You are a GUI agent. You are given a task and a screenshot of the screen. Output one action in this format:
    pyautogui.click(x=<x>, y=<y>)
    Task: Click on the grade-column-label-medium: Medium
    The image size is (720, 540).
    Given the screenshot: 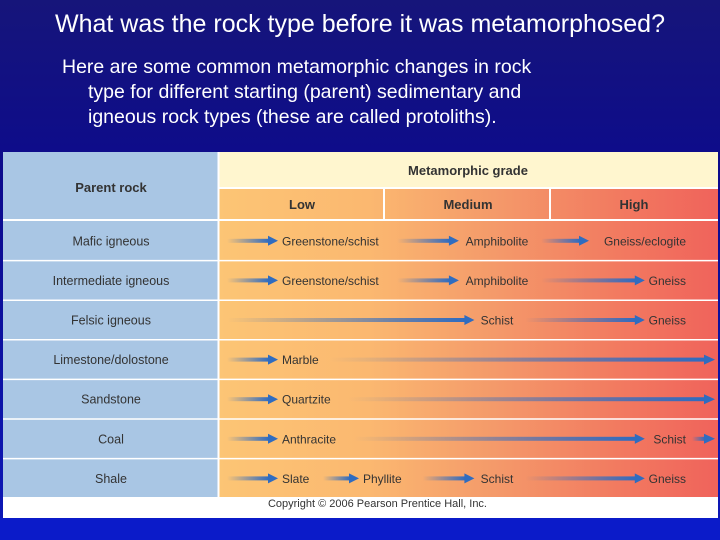 What is the action you would take?
    pyautogui.click(x=467, y=204)
    